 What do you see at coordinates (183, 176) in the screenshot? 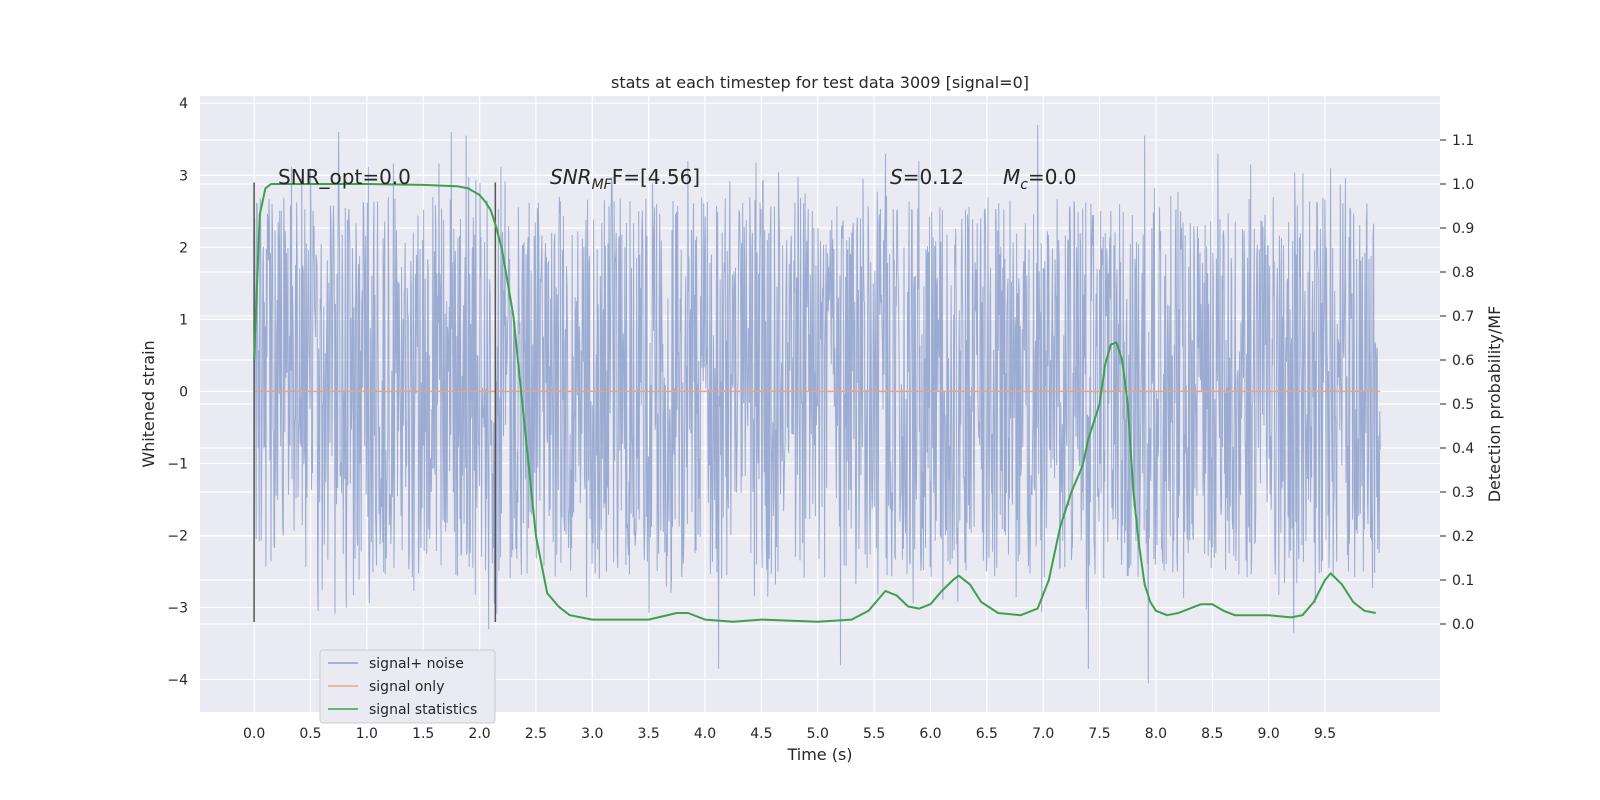
I see `y-tick-label-1: 3` at bounding box center [183, 176].